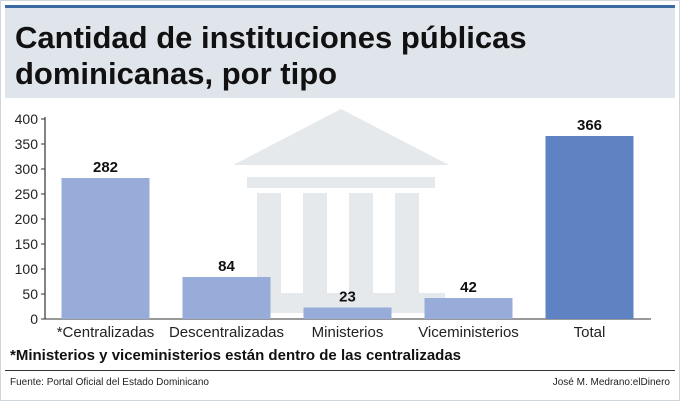  Describe the element at coordinates (271, 37) in the screenshot. I see `chart-title-line-1: Cantidad de instituciones públicas` at that location.